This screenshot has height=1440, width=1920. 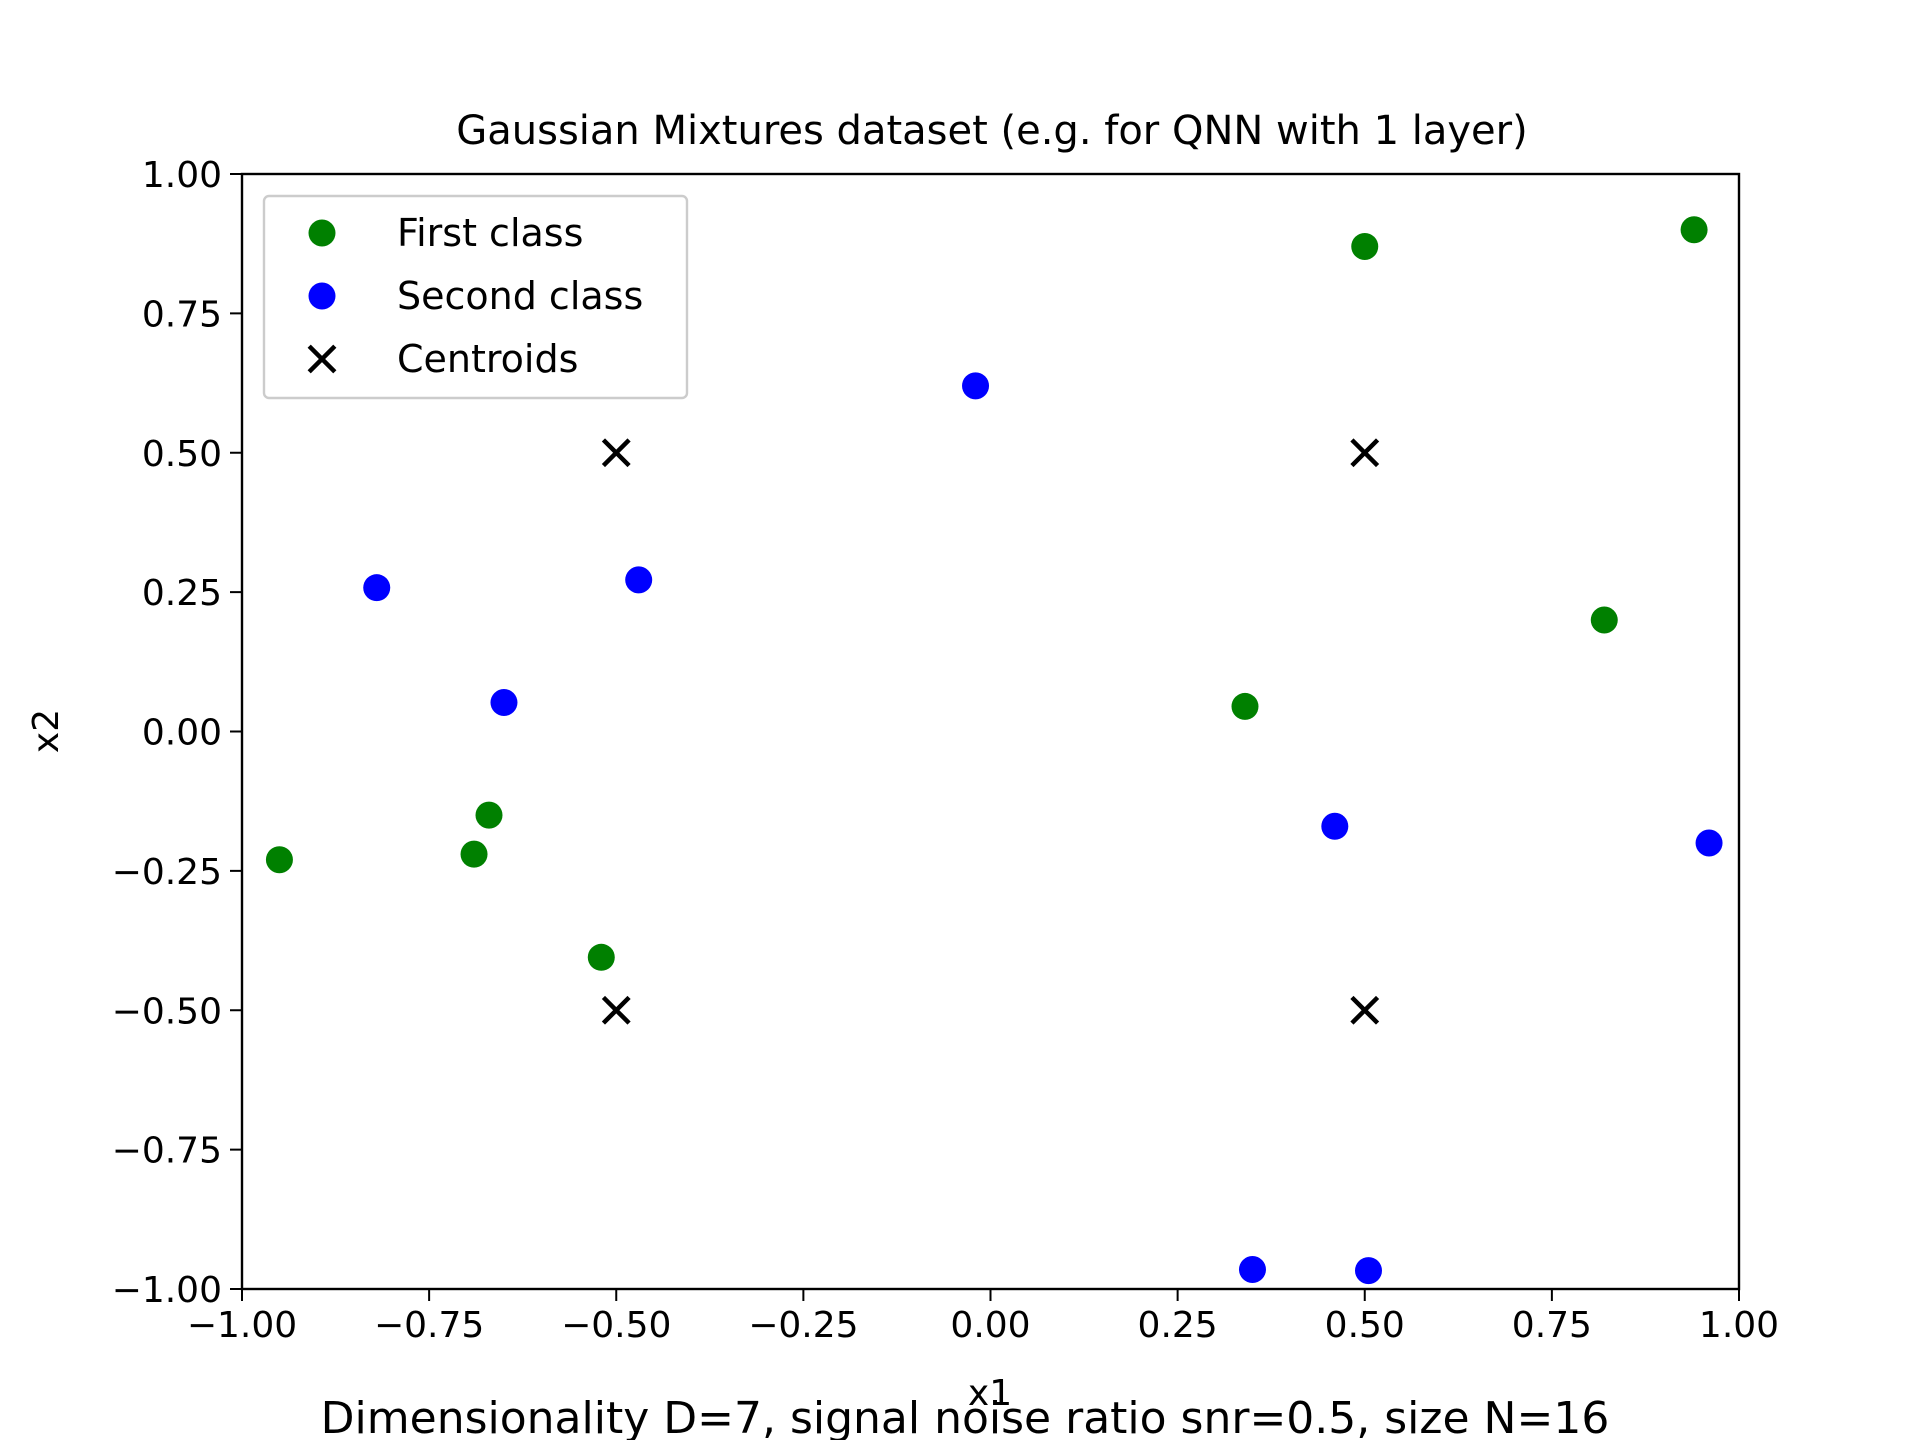 What do you see at coordinates (167, 872) in the screenshot?
I see `y-tick-label: −0.25` at bounding box center [167, 872].